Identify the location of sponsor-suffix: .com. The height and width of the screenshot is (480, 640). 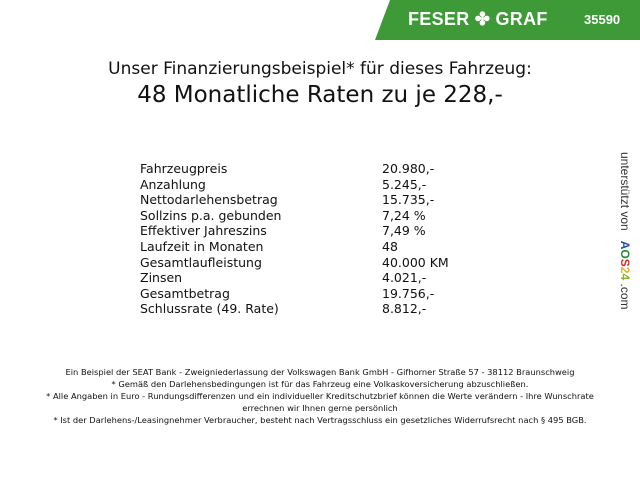
(625, 296).